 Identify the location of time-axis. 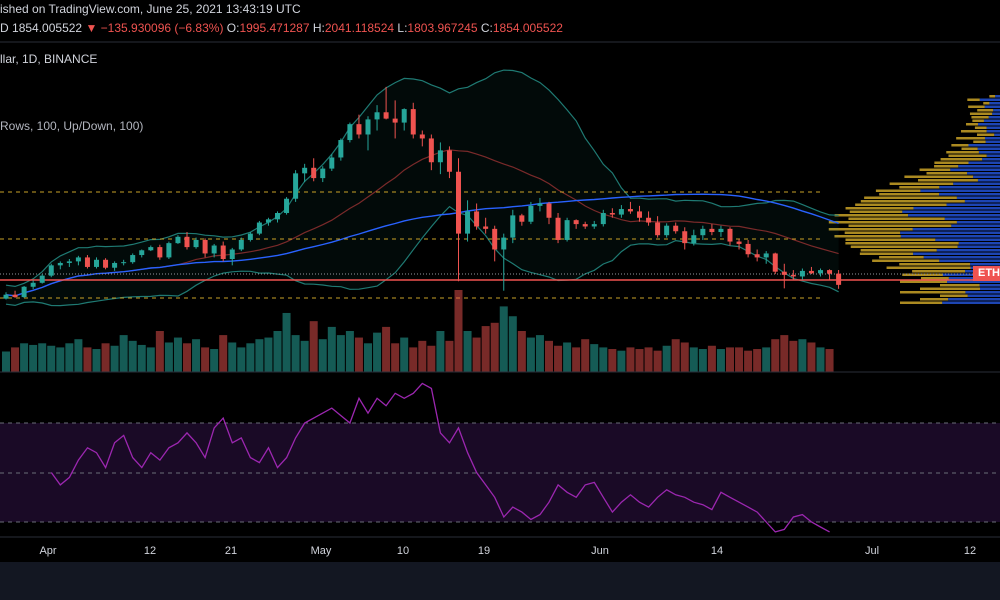
(500, 550).